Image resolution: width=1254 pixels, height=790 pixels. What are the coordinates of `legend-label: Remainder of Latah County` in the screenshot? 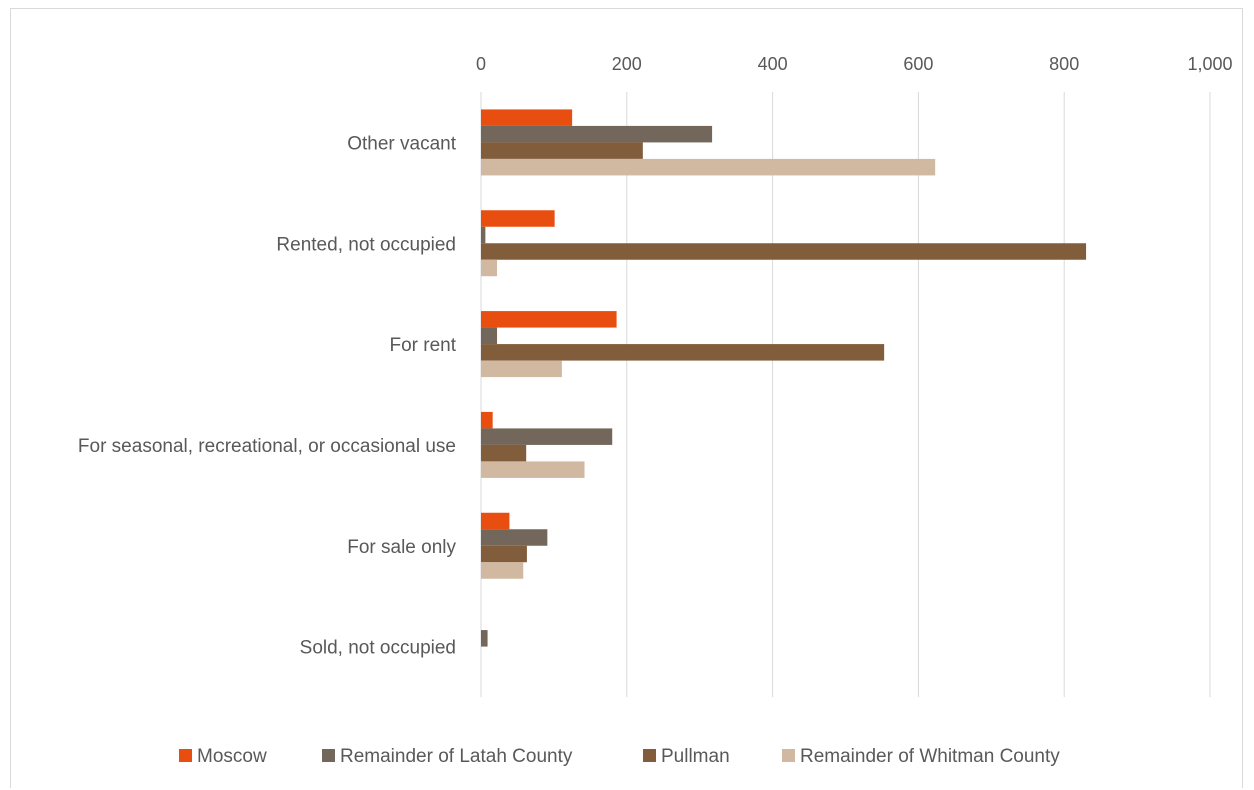 It's located at (456, 756).